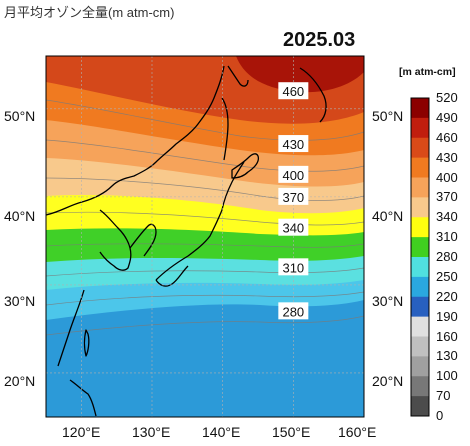 The width and height of the screenshot is (470, 446). I want to click on lat-label-right-40n: 40°N, so click(388, 216).